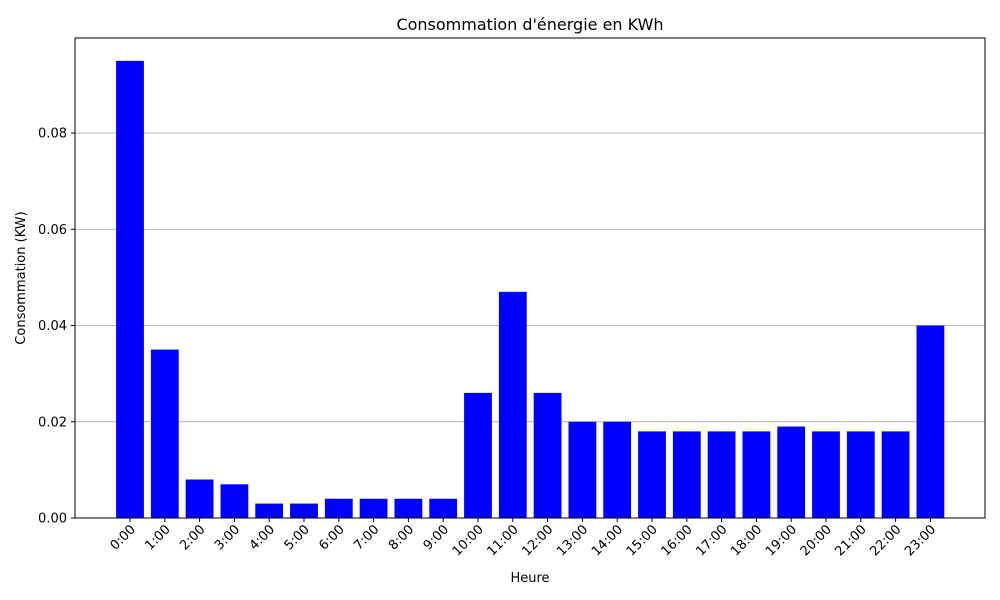 The image size is (1000, 600). I want to click on x-tick-label: 11:00, so click(503, 540).